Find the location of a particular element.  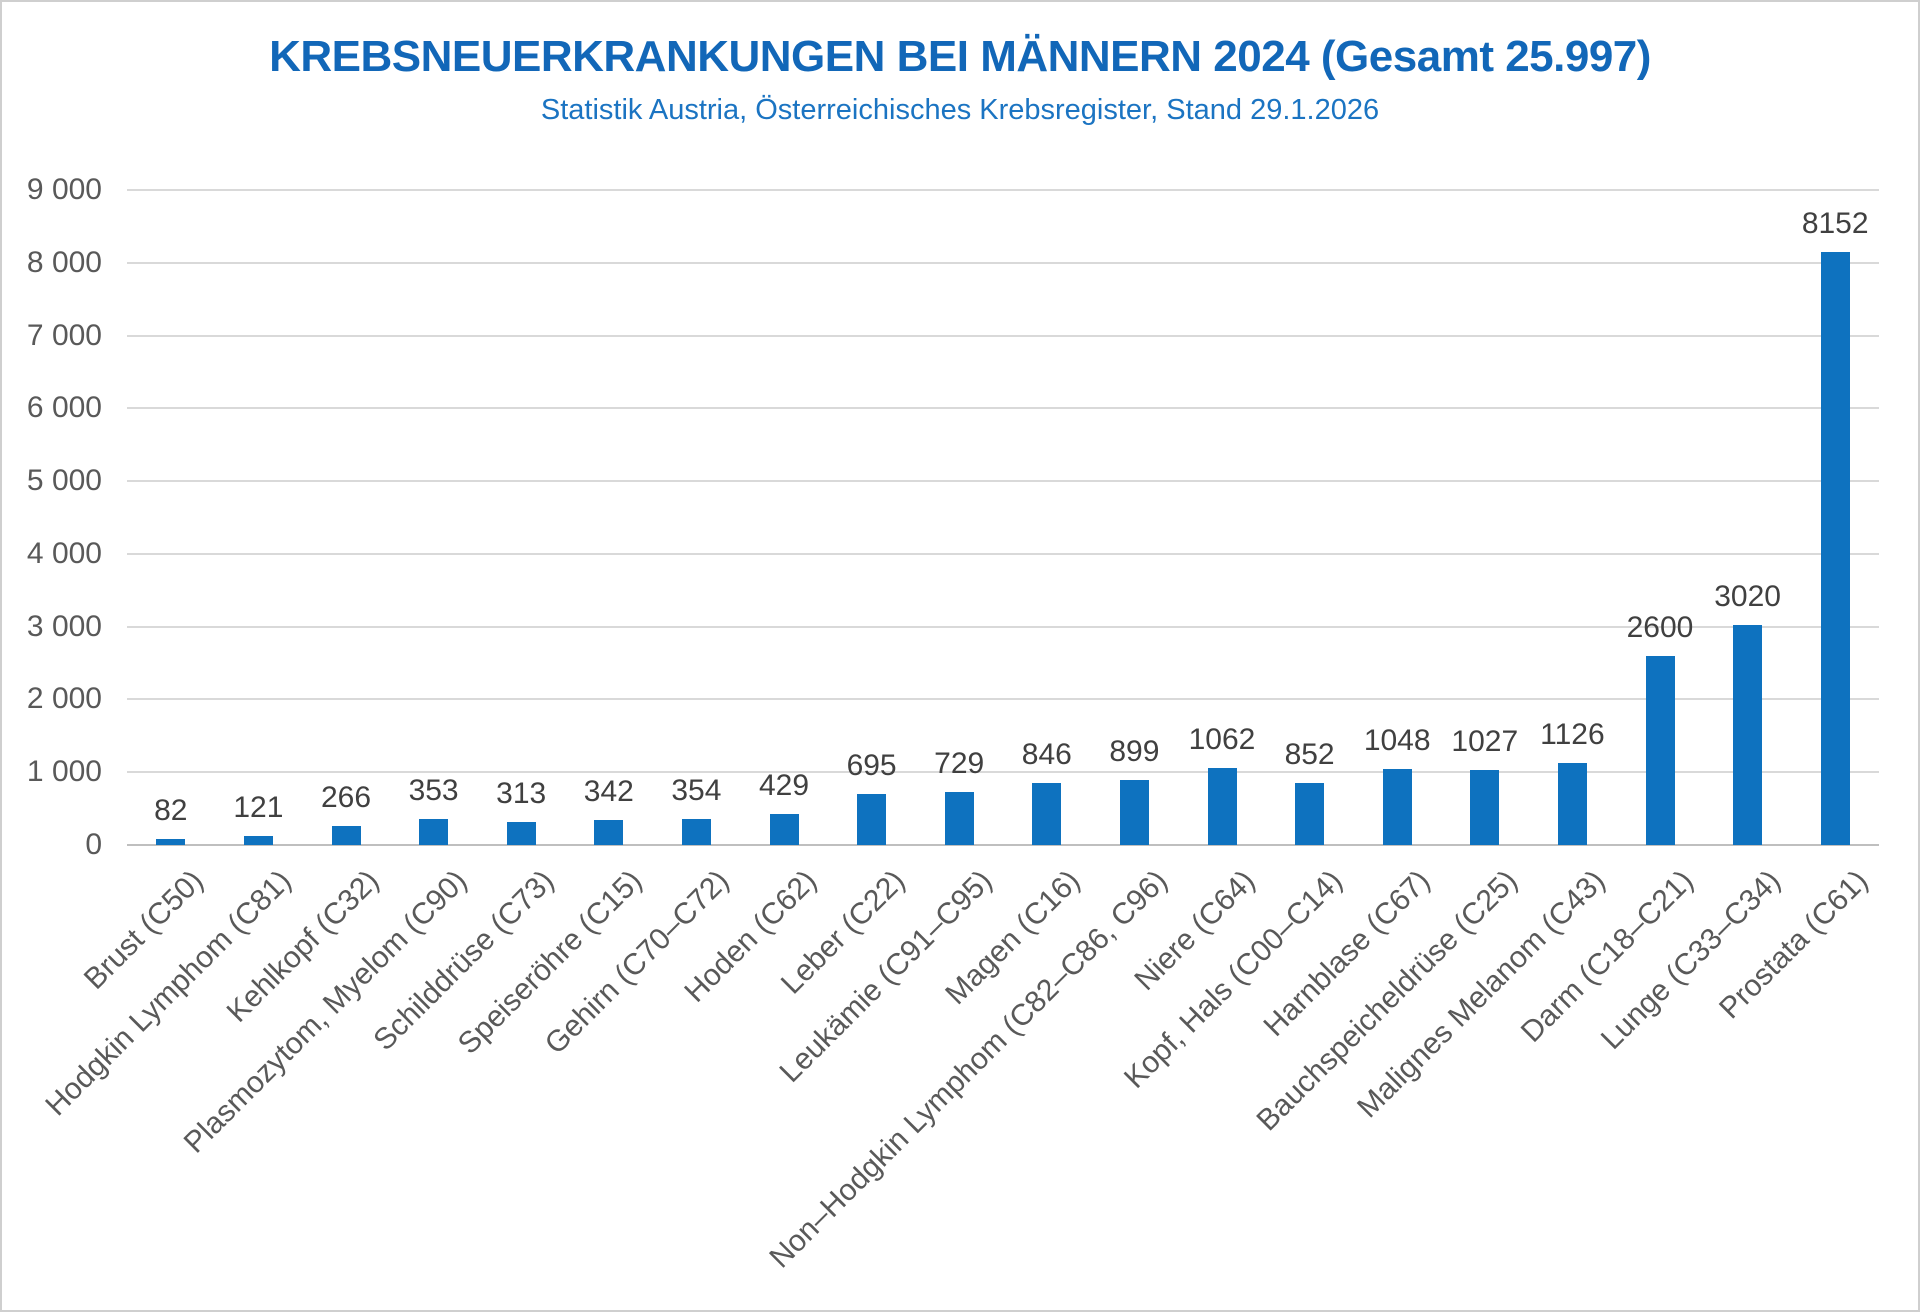

bar-value-label: 353 is located at coordinates (433, 791).